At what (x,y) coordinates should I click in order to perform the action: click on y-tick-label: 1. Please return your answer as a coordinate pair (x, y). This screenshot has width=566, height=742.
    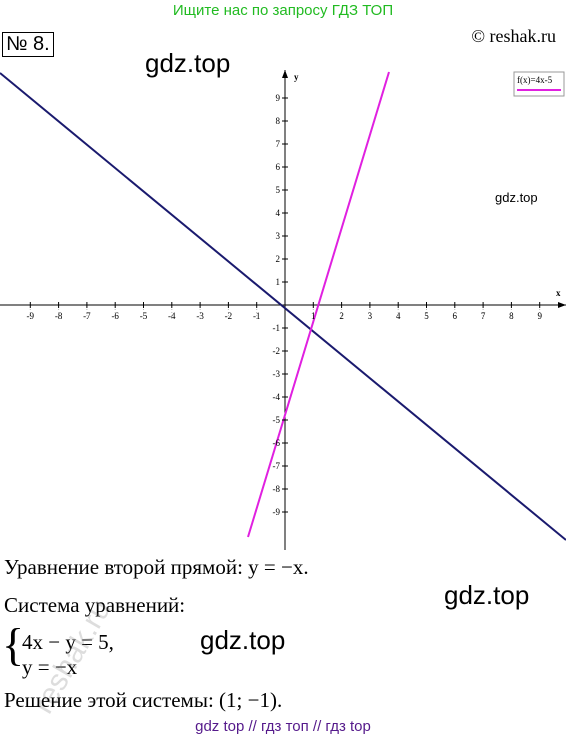
    Looking at the image, I should click on (278, 282).